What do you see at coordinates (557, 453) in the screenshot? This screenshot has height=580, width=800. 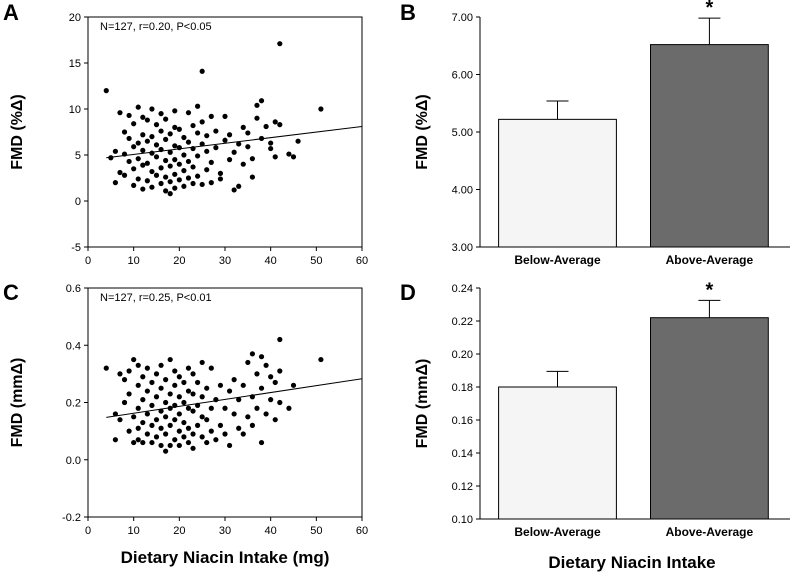 I see `bar-below-average` at bounding box center [557, 453].